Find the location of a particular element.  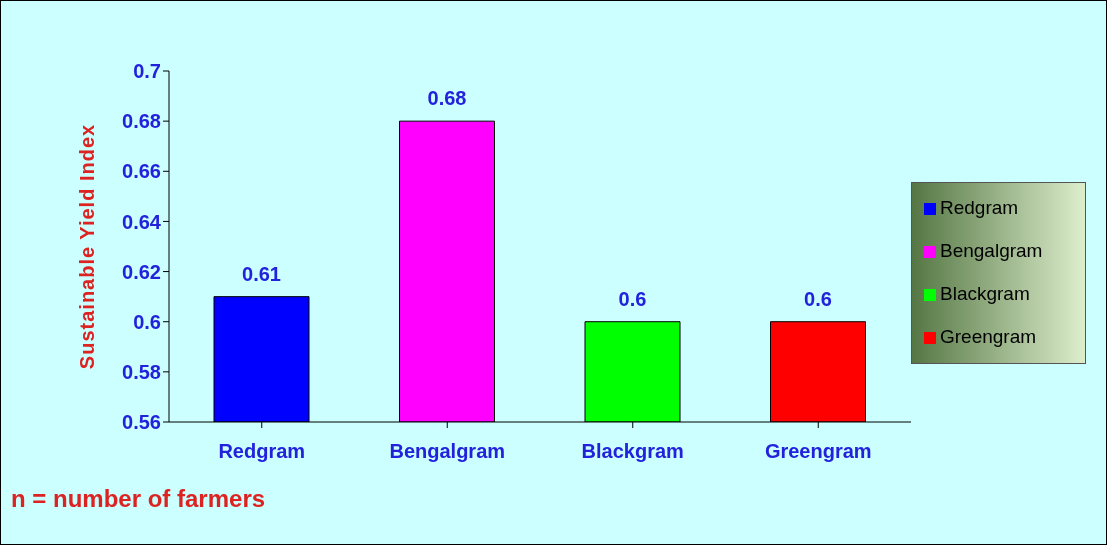

y-tick-label: 0.64 is located at coordinates (142, 221).